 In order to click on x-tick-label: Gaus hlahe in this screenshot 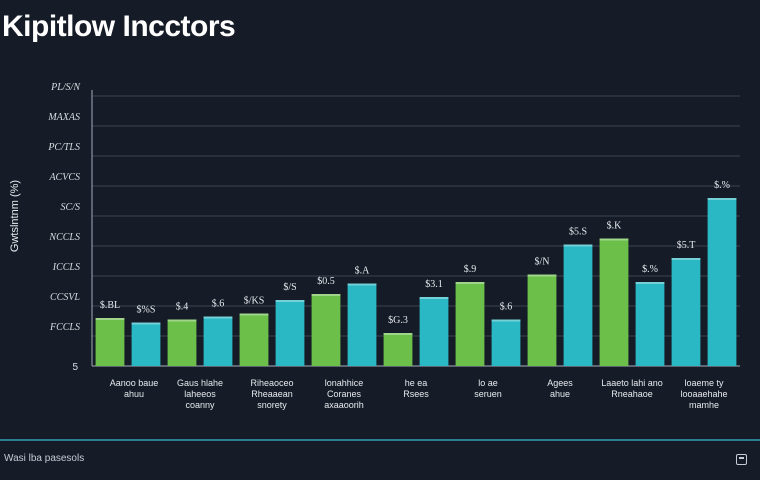, I will do `click(200, 383)`.